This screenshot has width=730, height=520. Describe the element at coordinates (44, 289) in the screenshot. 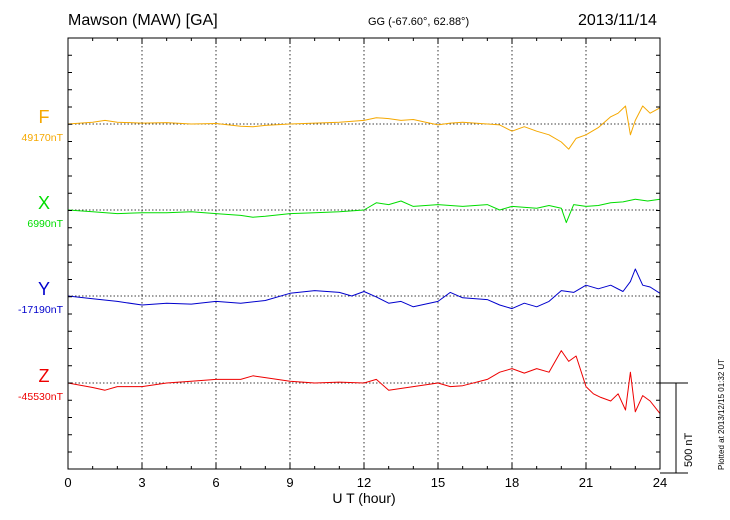

I see `component-label-y: Y` at that location.